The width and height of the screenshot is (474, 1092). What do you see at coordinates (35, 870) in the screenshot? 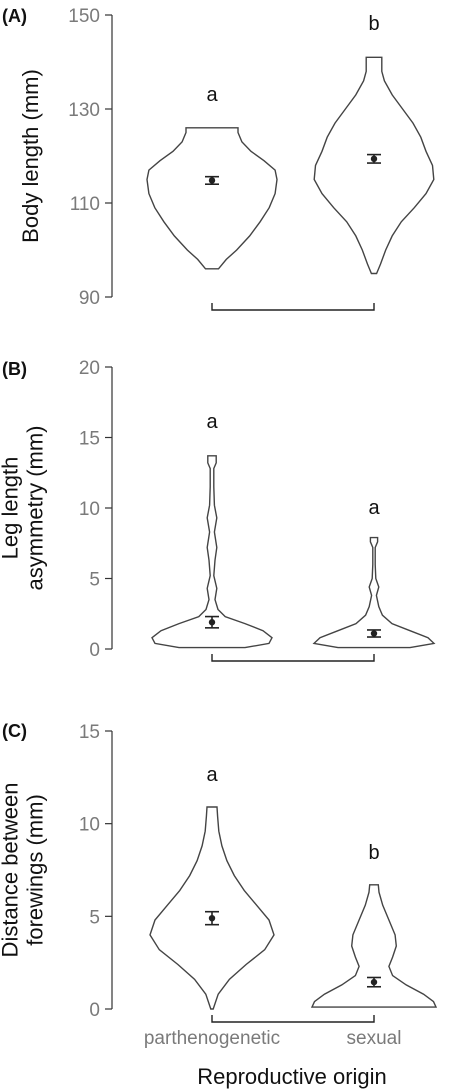
I see `y-axis-title: forewings (mm)` at bounding box center [35, 870].